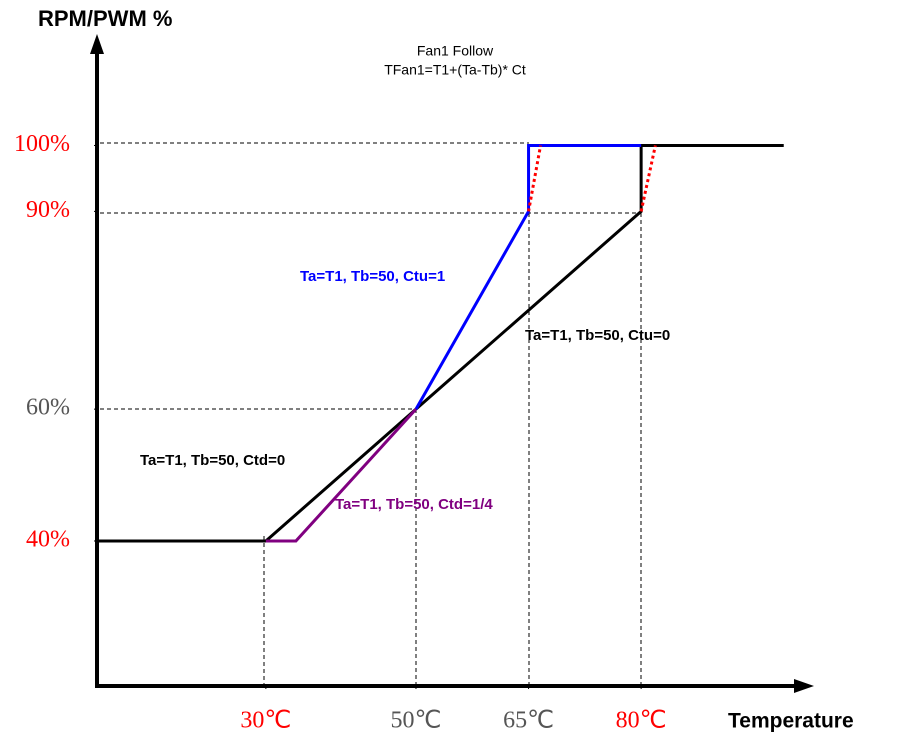  Describe the element at coordinates (105, 18) in the screenshot. I see `y-axis-label: RPM/PWM %` at that location.